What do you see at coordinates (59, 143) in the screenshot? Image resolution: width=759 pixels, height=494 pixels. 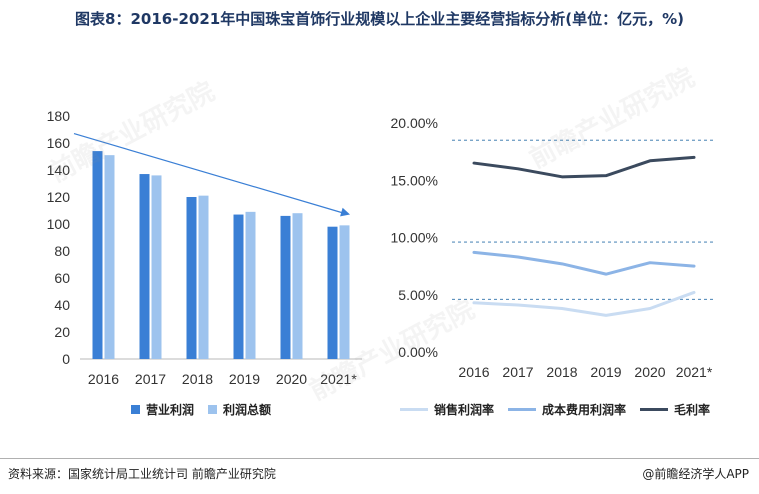 I see `y-tick-label: 160` at bounding box center [59, 143].